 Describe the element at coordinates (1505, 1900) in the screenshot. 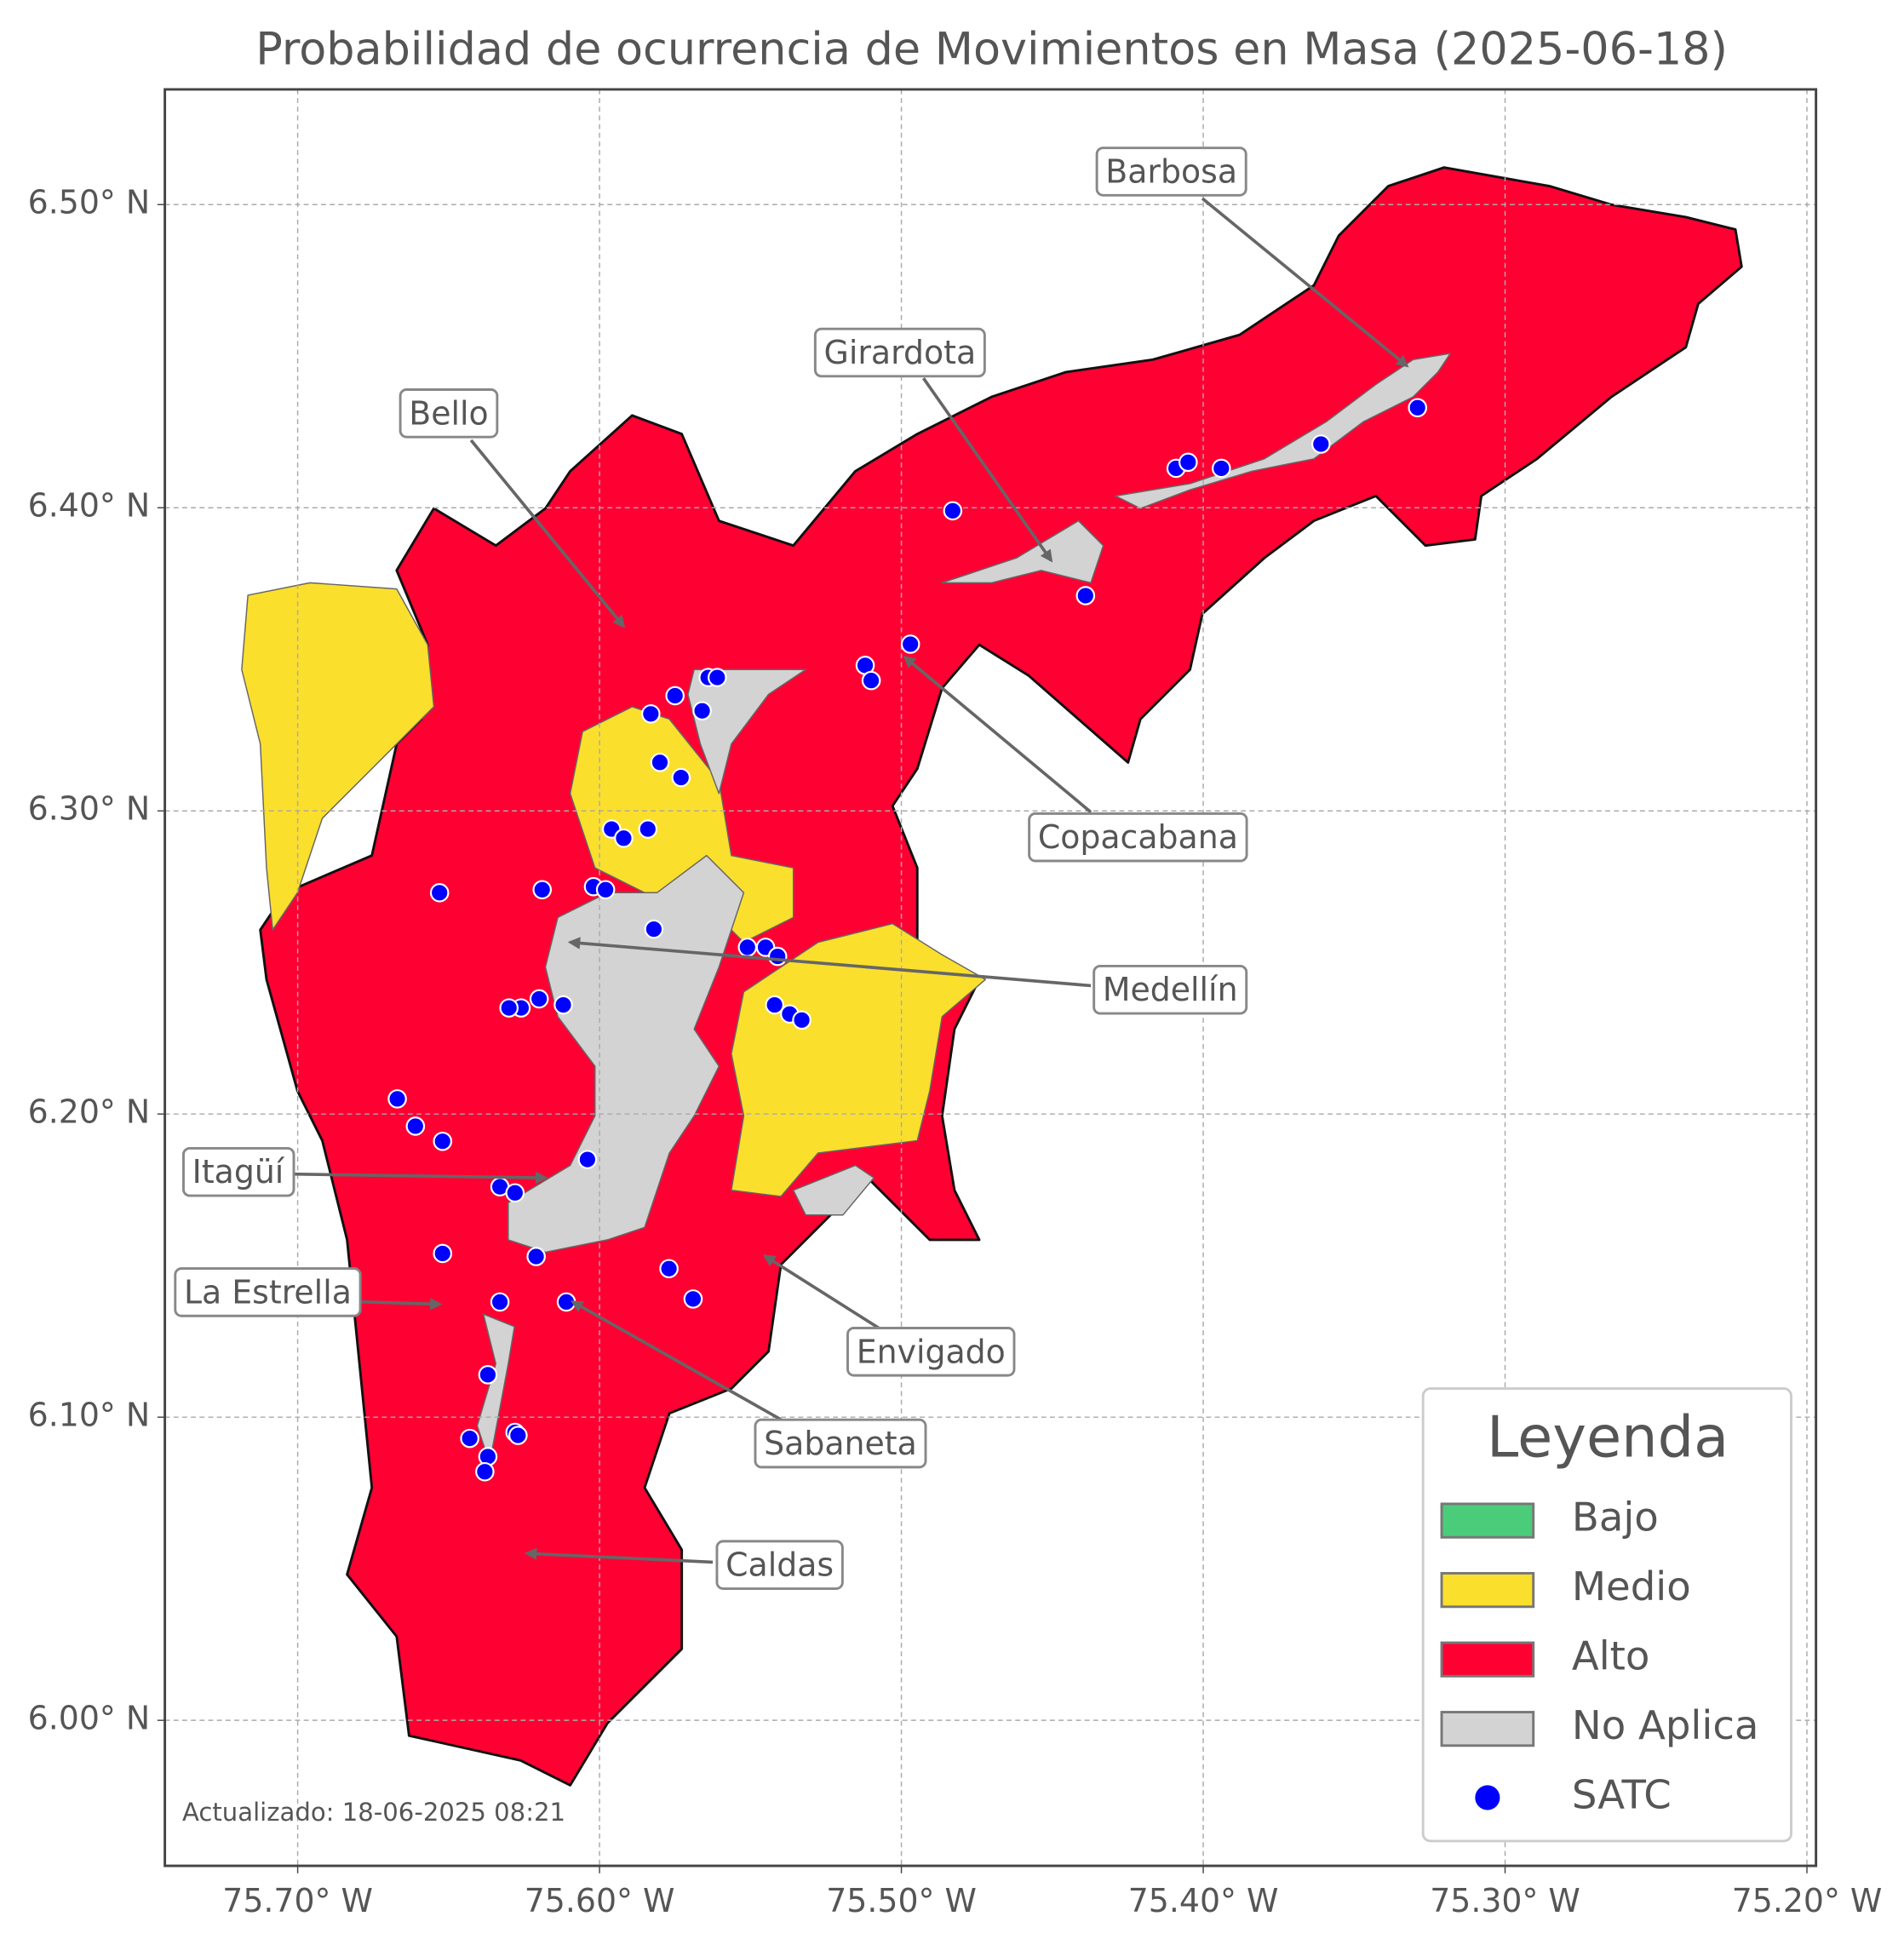

I see `x-tick-label: 75.30° W` at that location.